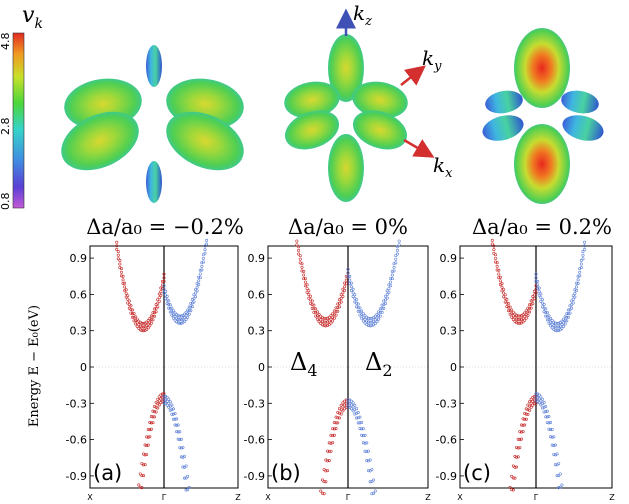 The image size is (629, 504). What do you see at coordinates (21, 106) in the screenshot?
I see `colorbar: vk 4.8 2.8 0.8` at bounding box center [21, 106].